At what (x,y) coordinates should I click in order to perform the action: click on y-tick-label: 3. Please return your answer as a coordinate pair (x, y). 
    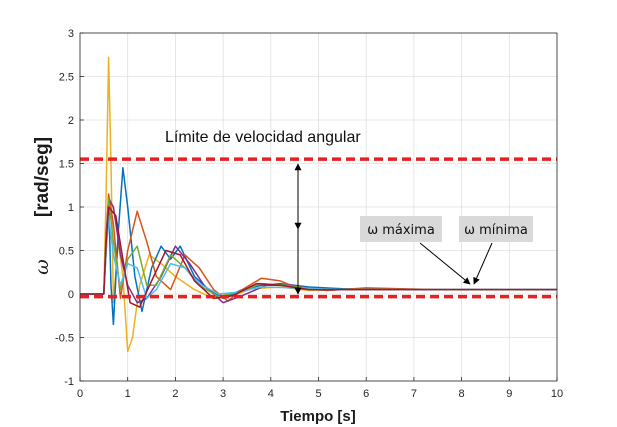
    Looking at the image, I should click on (71, 34).